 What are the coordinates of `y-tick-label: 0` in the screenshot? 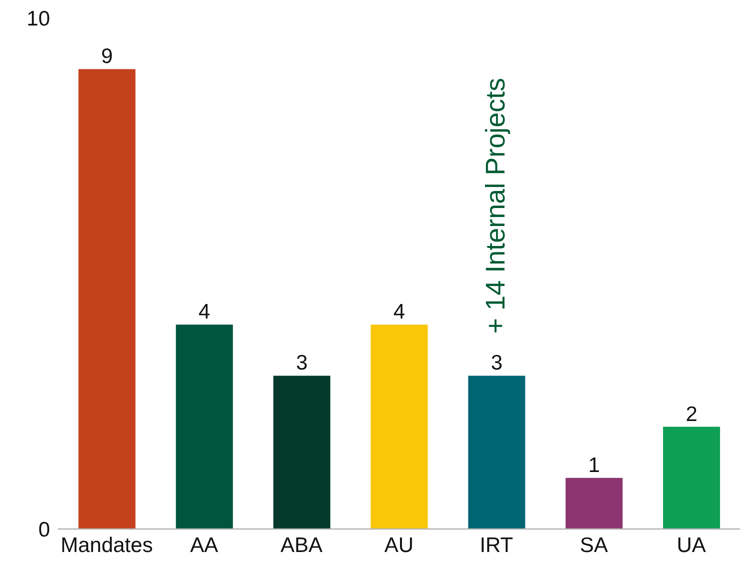 It's located at (44, 530).